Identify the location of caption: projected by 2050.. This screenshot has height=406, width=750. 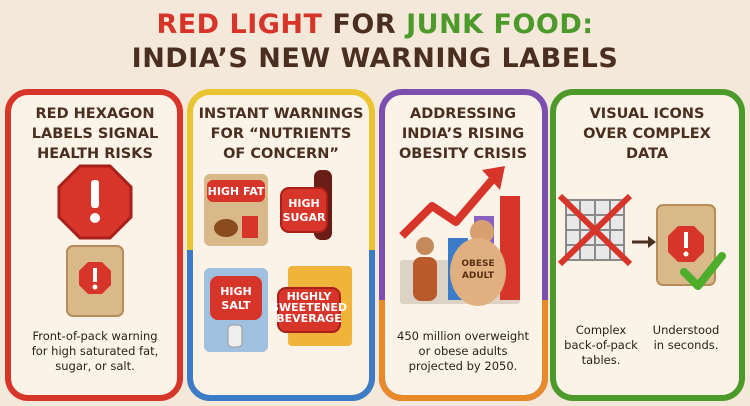
(463, 366).